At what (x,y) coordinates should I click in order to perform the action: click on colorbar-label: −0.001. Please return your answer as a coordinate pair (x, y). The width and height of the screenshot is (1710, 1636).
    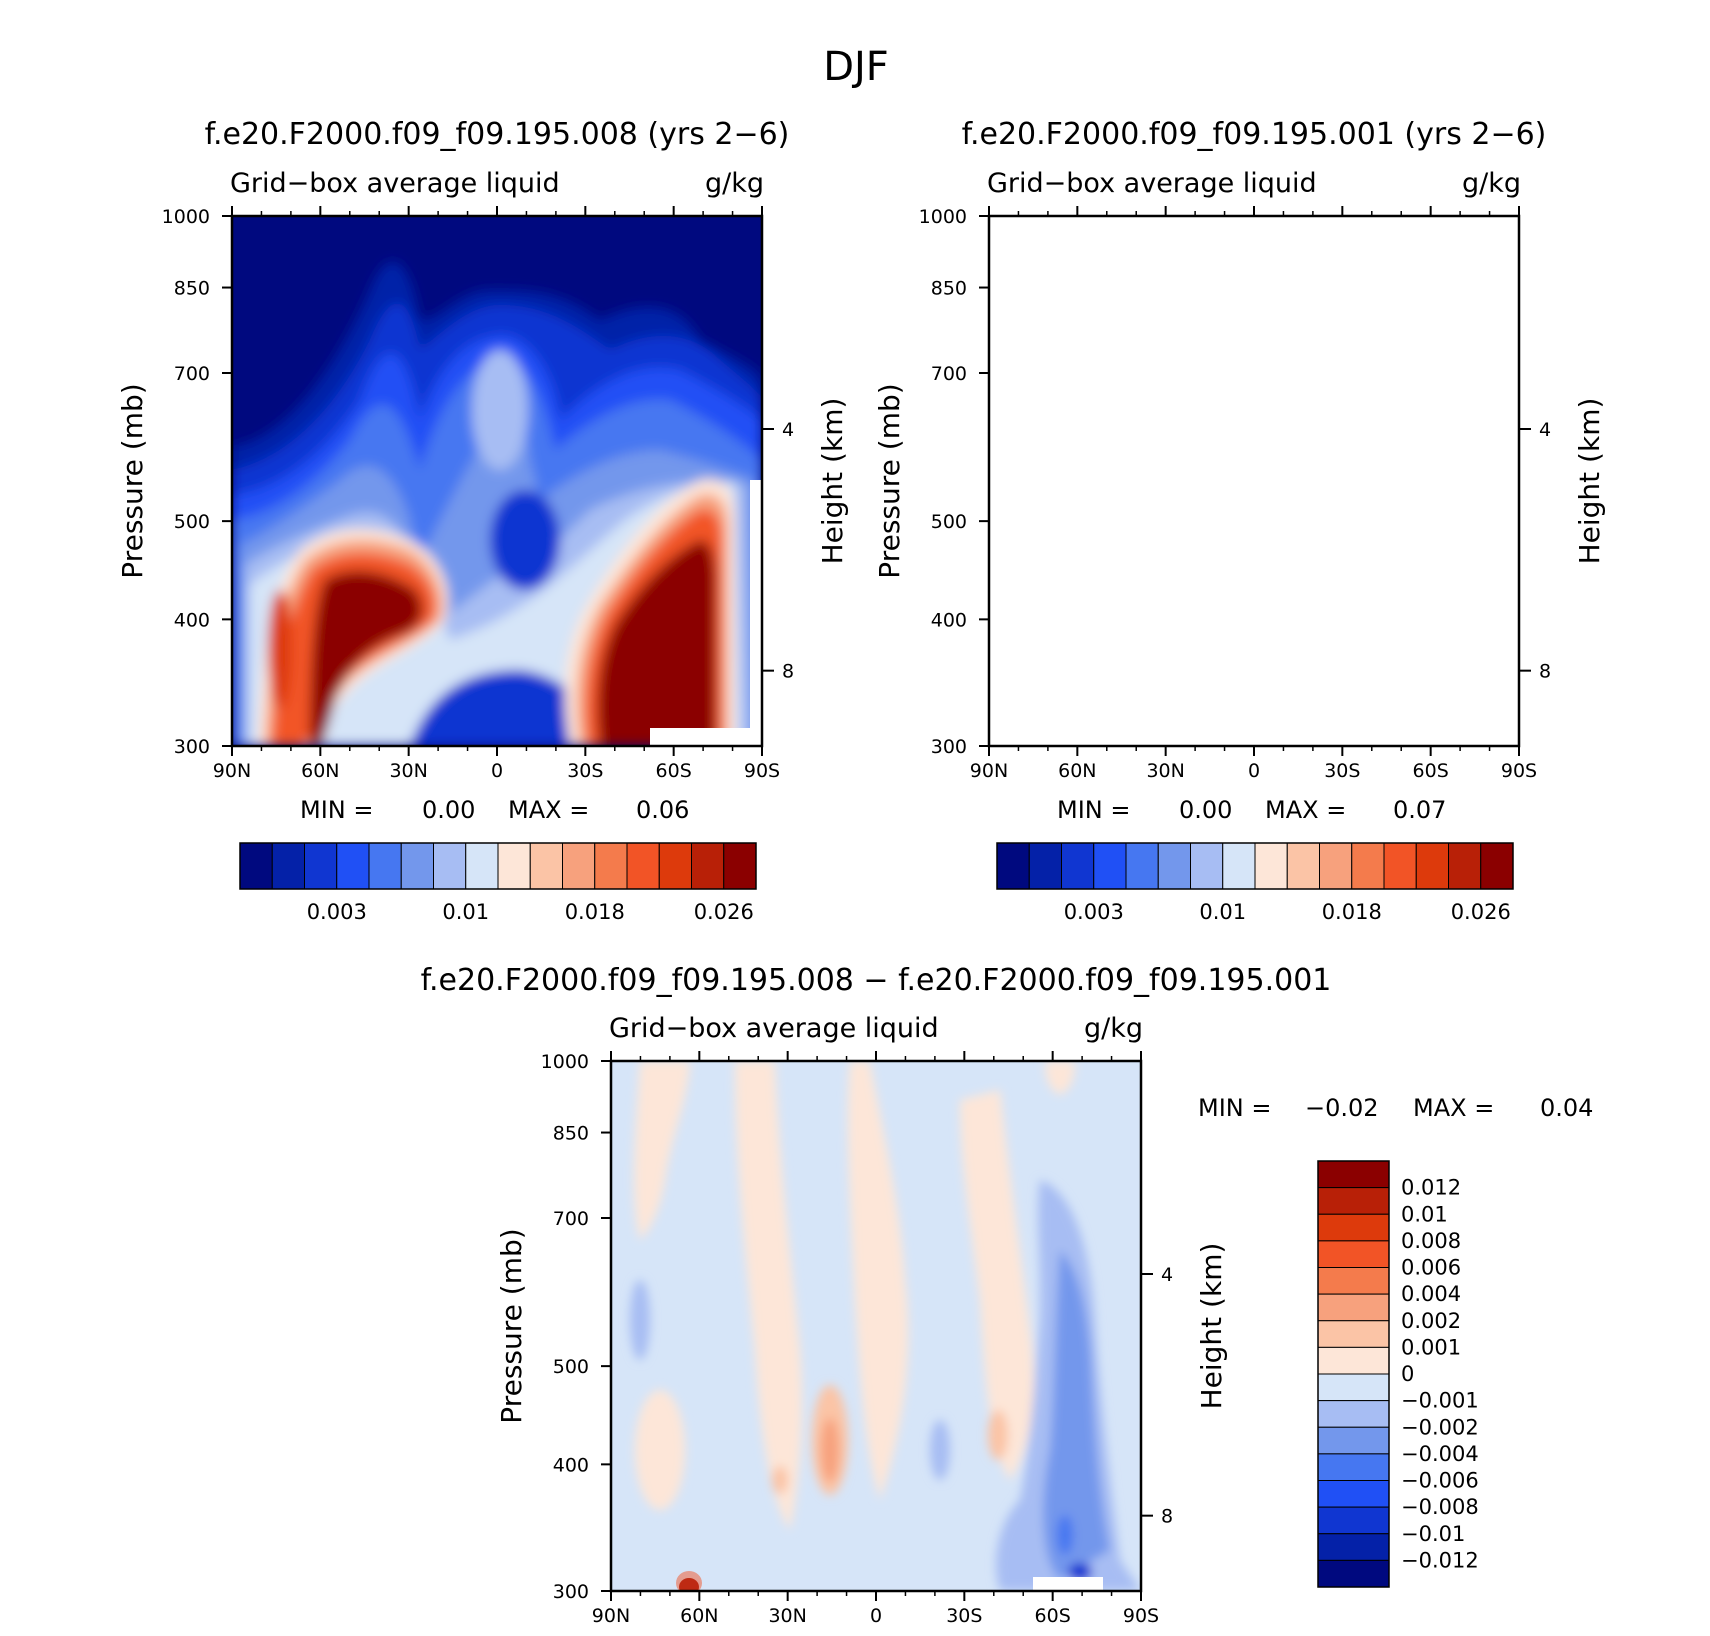
    Looking at the image, I should click on (1440, 1401).